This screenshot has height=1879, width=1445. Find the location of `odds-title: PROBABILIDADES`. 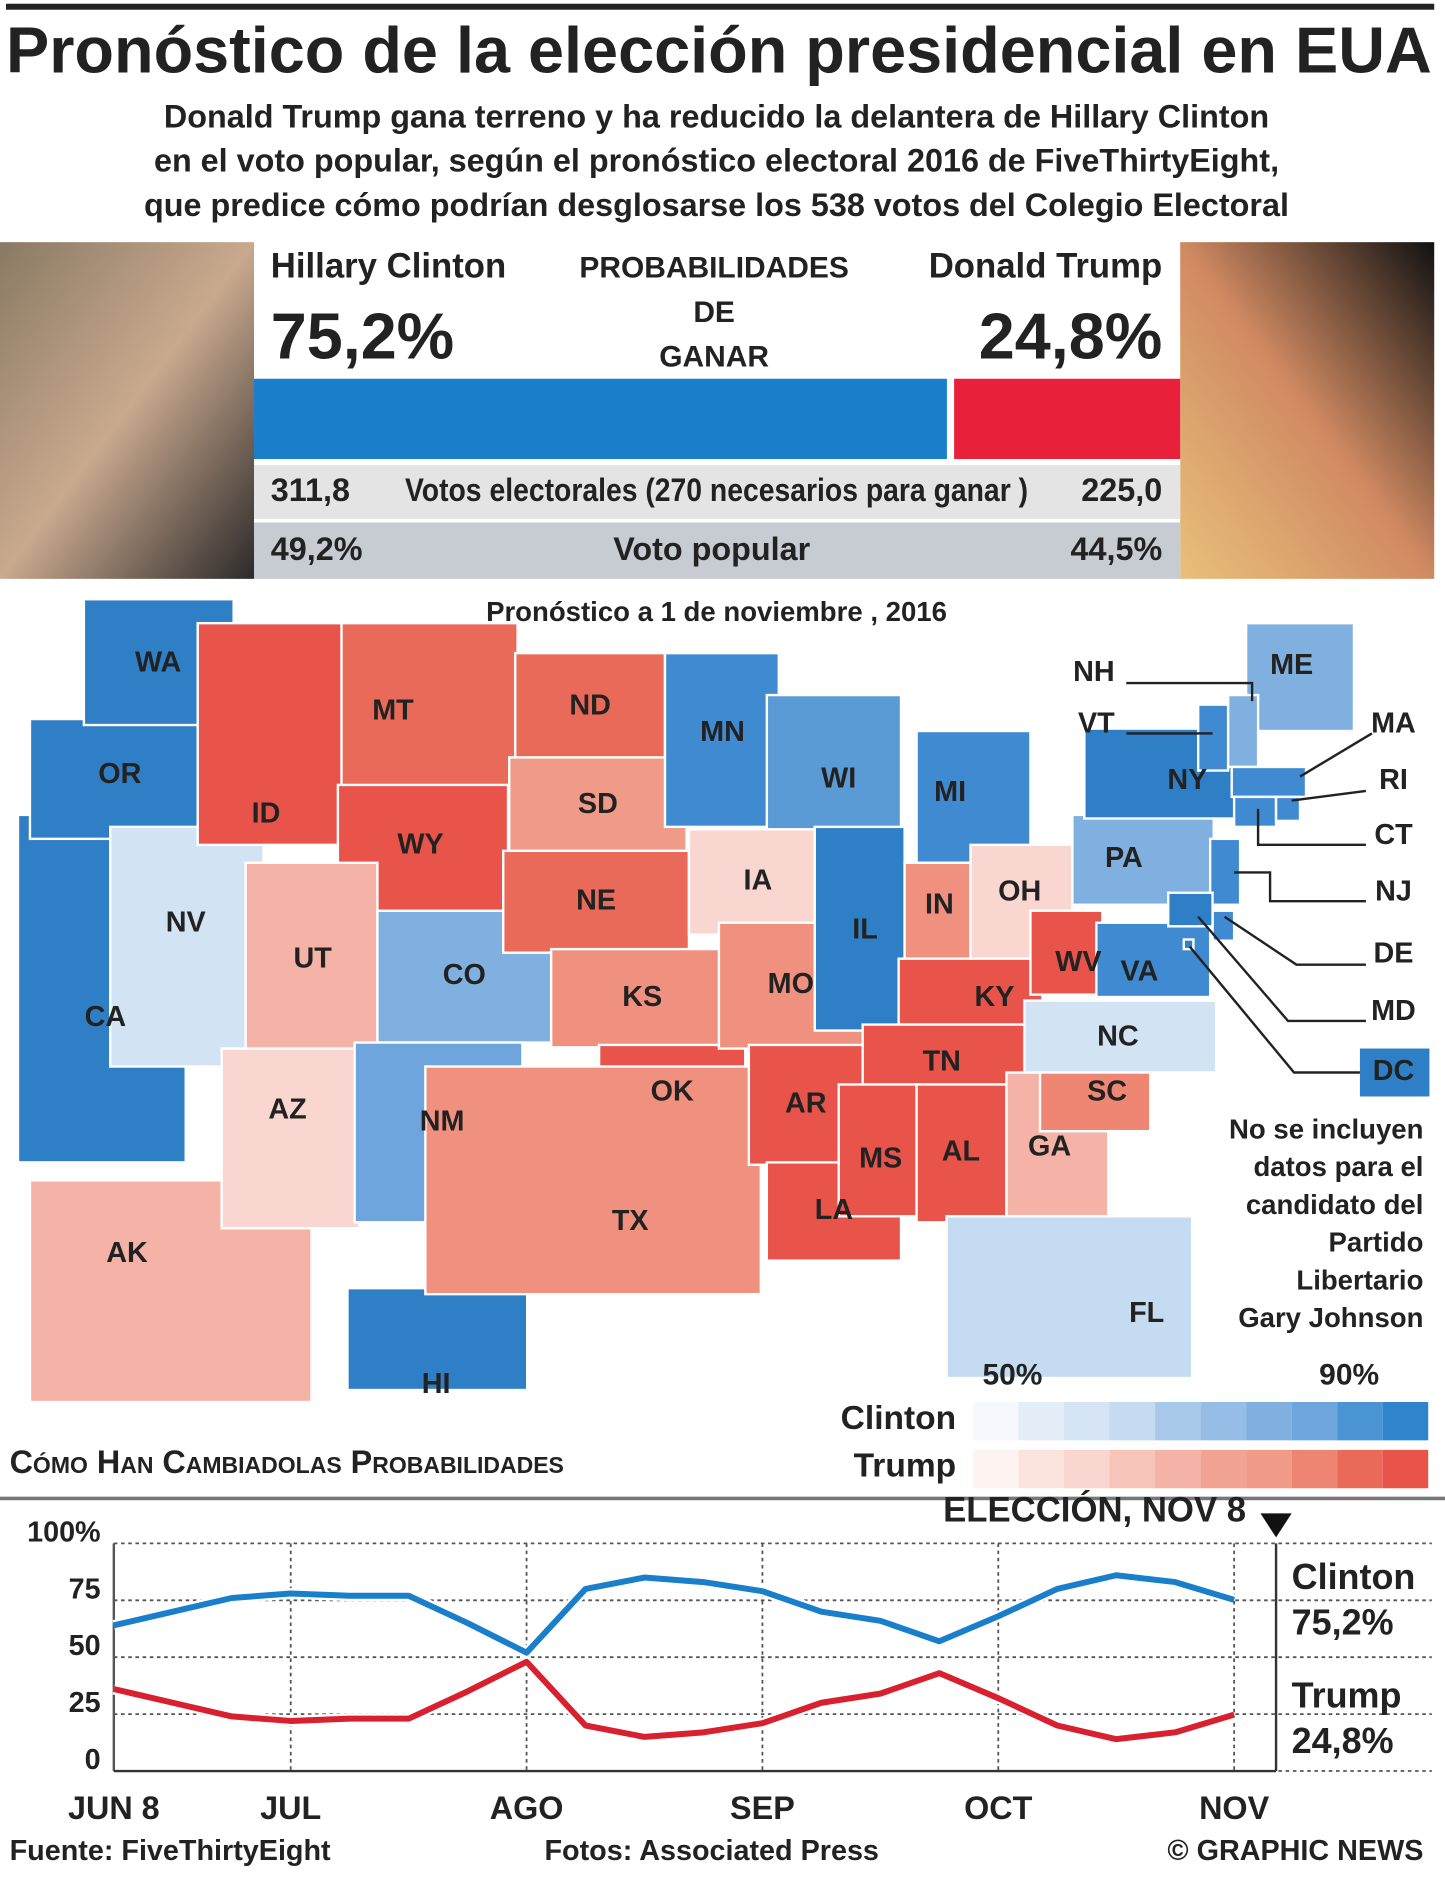

odds-title: PROBABILIDADES is located at coordinates (713, 268).